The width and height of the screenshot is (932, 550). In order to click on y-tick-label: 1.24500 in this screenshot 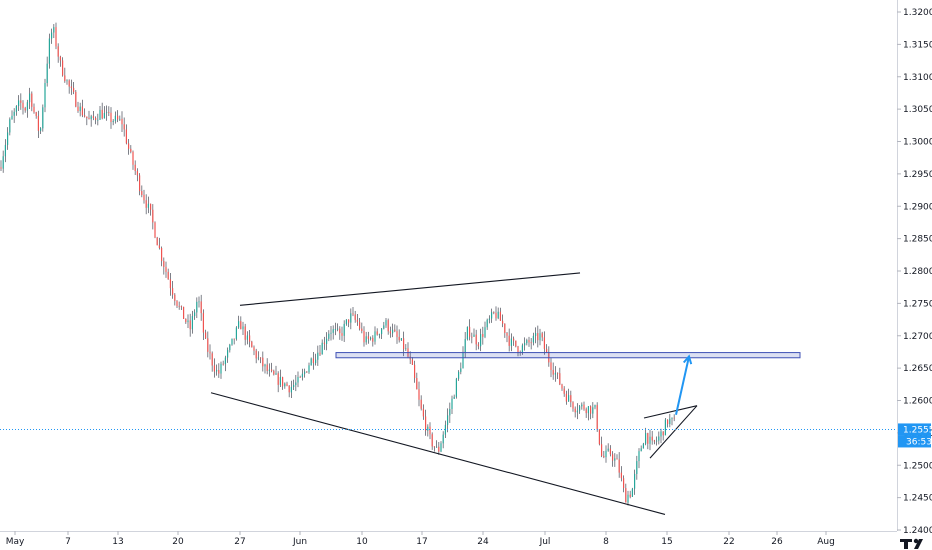, I will do `click(917, 499)`.